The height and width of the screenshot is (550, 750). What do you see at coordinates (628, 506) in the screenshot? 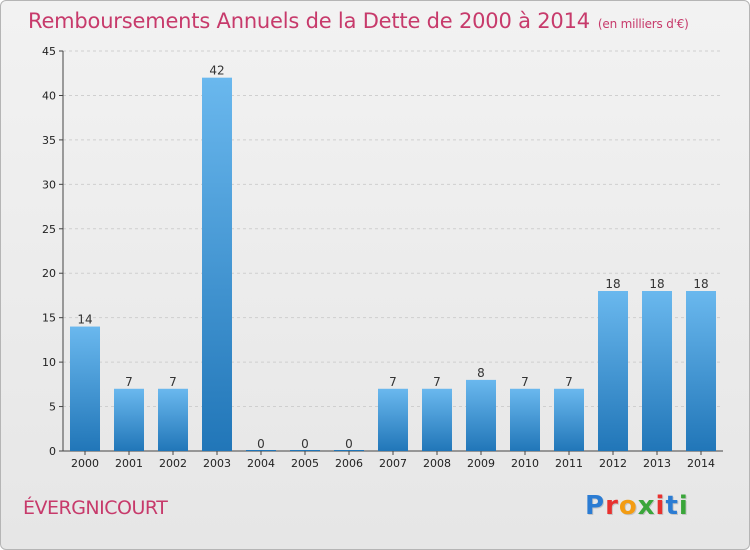
I see `logo-letter: o` at bounding box center [628, 506].